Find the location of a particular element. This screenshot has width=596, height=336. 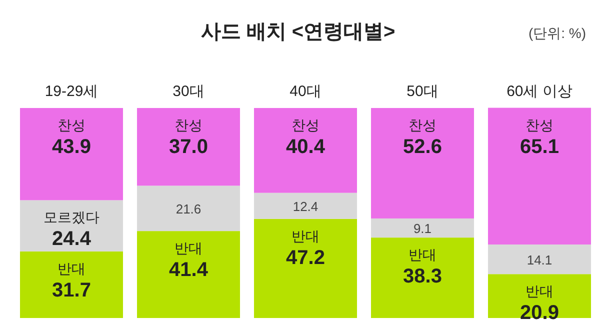

data-label: 찬성 52.6 is located at coordinates (422, 137).